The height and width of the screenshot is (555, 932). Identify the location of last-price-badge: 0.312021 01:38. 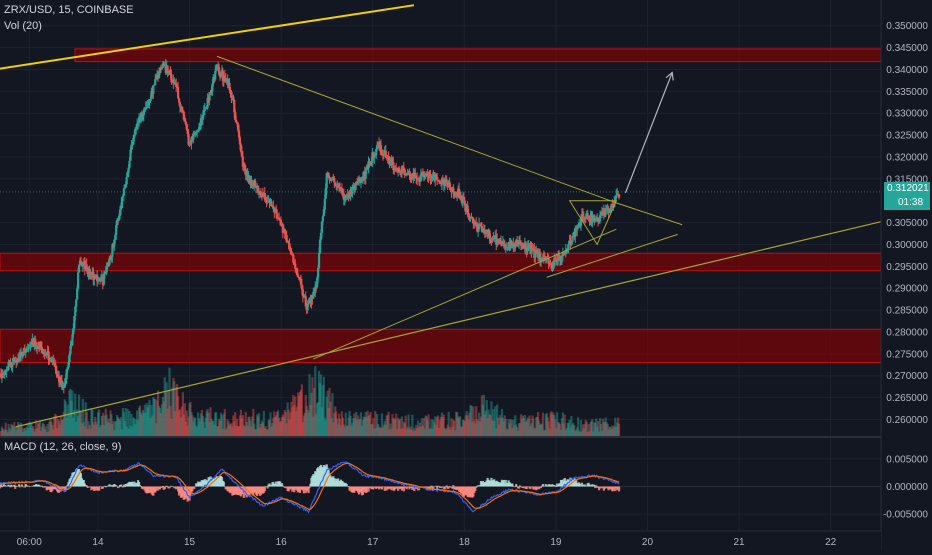
(907, 196).